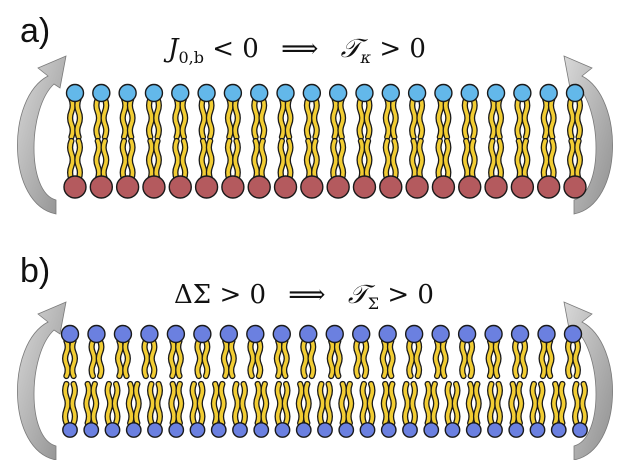  Describe the element at coordinates (357, 295) in the screenshot. I see `rhs-symbol: 𝒯` at that location.